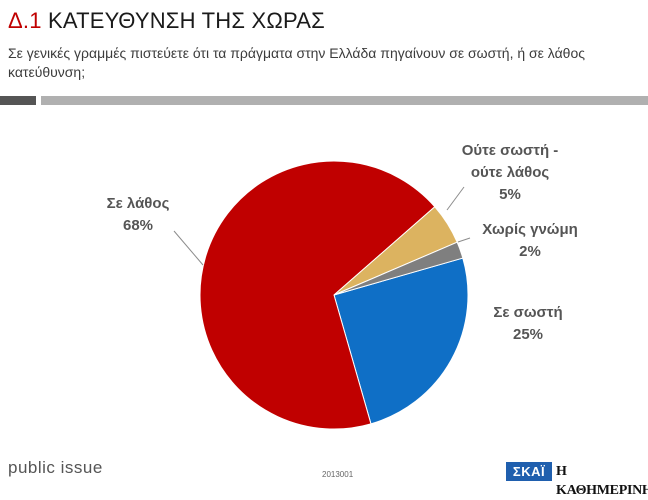 Image resolution: width=648 pixels, height=500 pixels. What do you see at coordinates (602, 481) in the screenshot?
I see `kathimerini-logo: Η ΚΑΘΗΜΕΡΙΝΗ` at bounding box center [602, 481].